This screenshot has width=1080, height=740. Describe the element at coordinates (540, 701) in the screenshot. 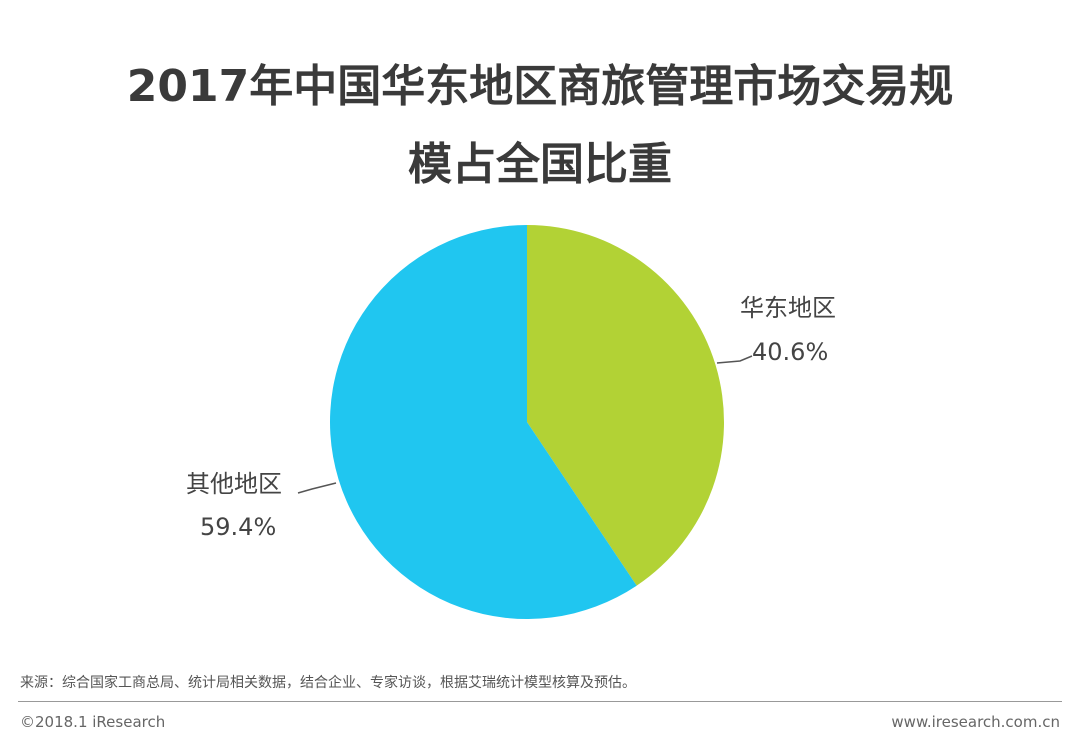

I see `footer-divider` at that location.